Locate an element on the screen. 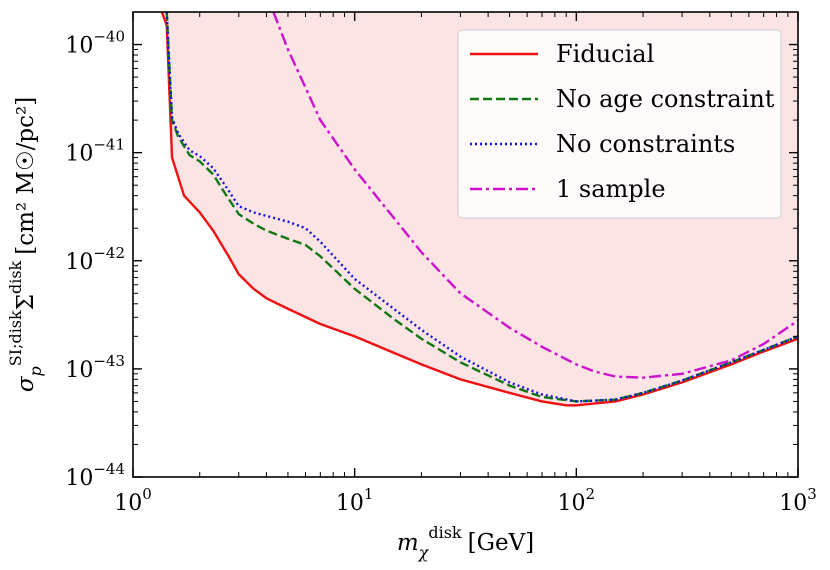 This screenshot has height=570, width=830. y-tick-label: 10−43 is located at coordinates (95, 367).